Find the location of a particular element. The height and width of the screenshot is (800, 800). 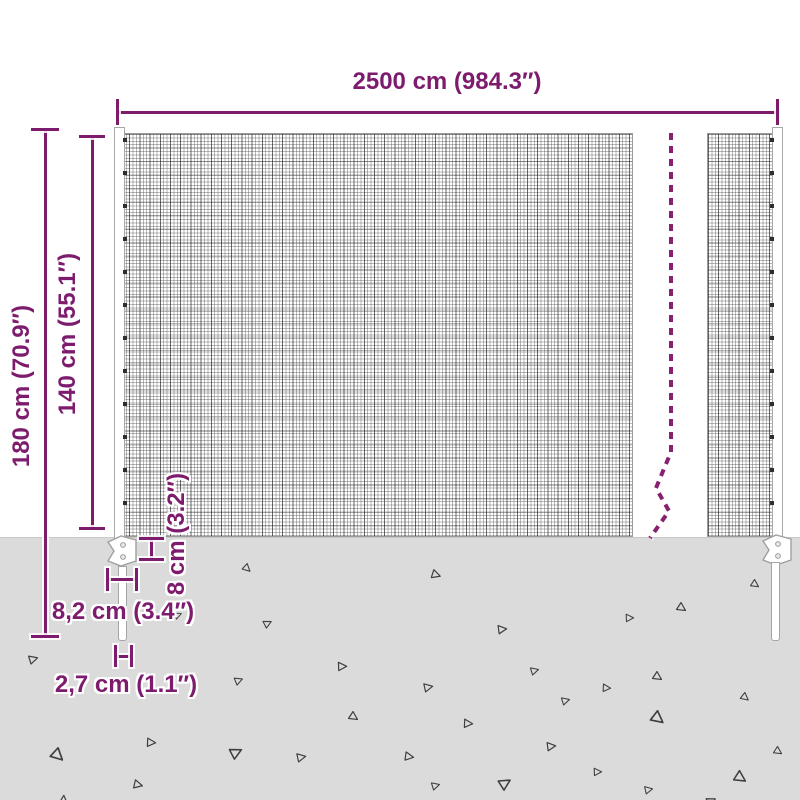

spike-width-tick-left is located at coordinates (115, 656).